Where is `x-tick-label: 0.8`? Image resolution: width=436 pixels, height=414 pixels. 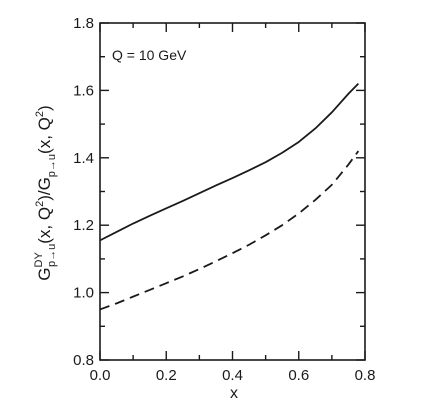
x-tick-label: 0.8 is located at coordinates (365, 375).